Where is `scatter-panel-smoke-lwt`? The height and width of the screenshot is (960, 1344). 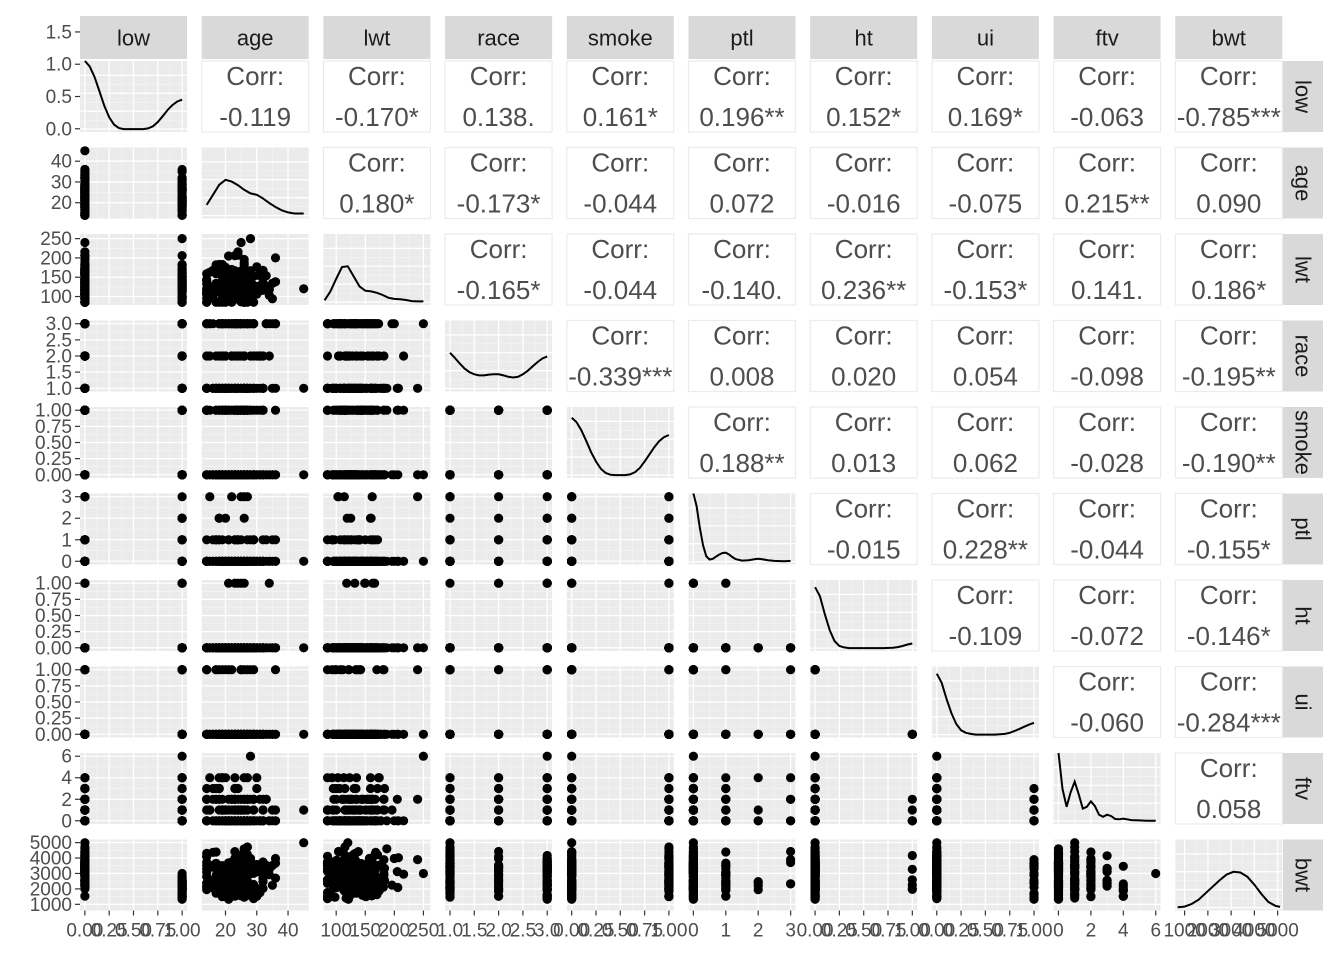 scatter-panel-smoke-lwt is located at coordinates (376, 442).